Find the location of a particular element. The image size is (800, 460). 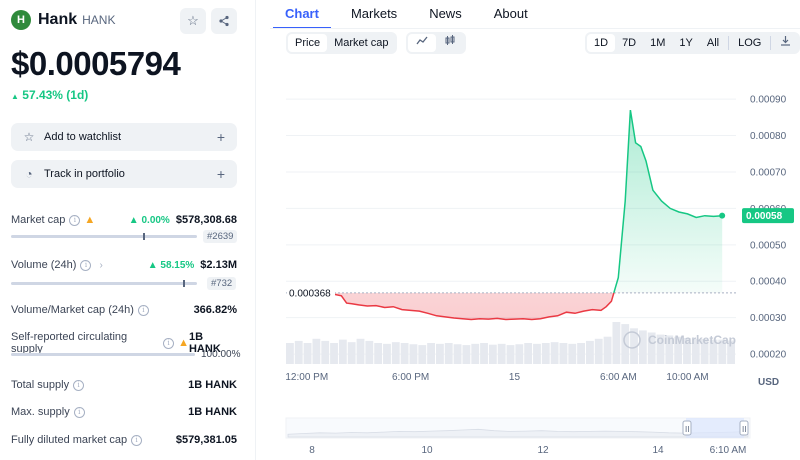

volume-range-bar is located at coordinates (104, 283).